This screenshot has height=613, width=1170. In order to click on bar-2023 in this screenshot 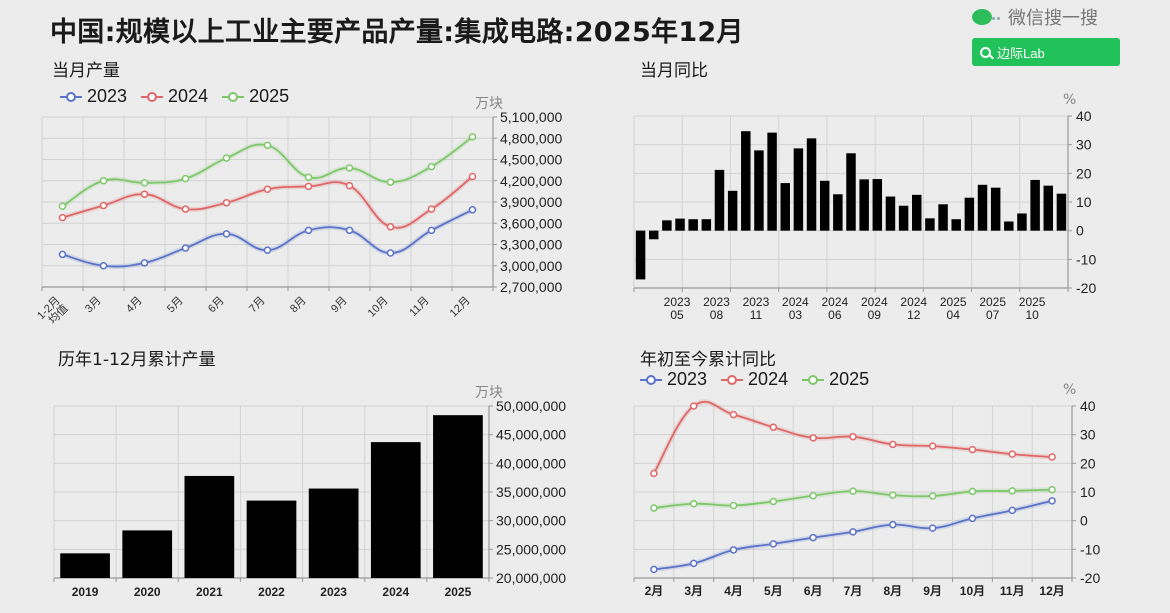, I will do `click(333, 533)`.